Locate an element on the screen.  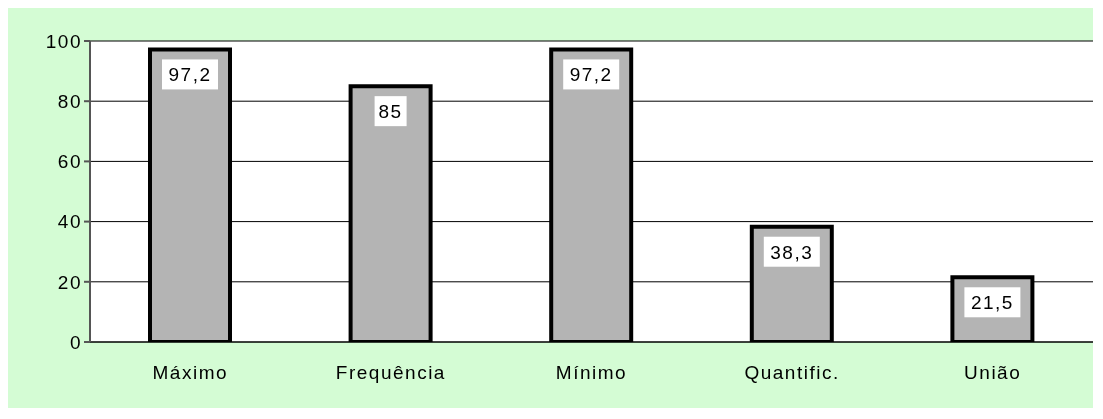
data-label: 38,3 is located at coordinates (792, 252).